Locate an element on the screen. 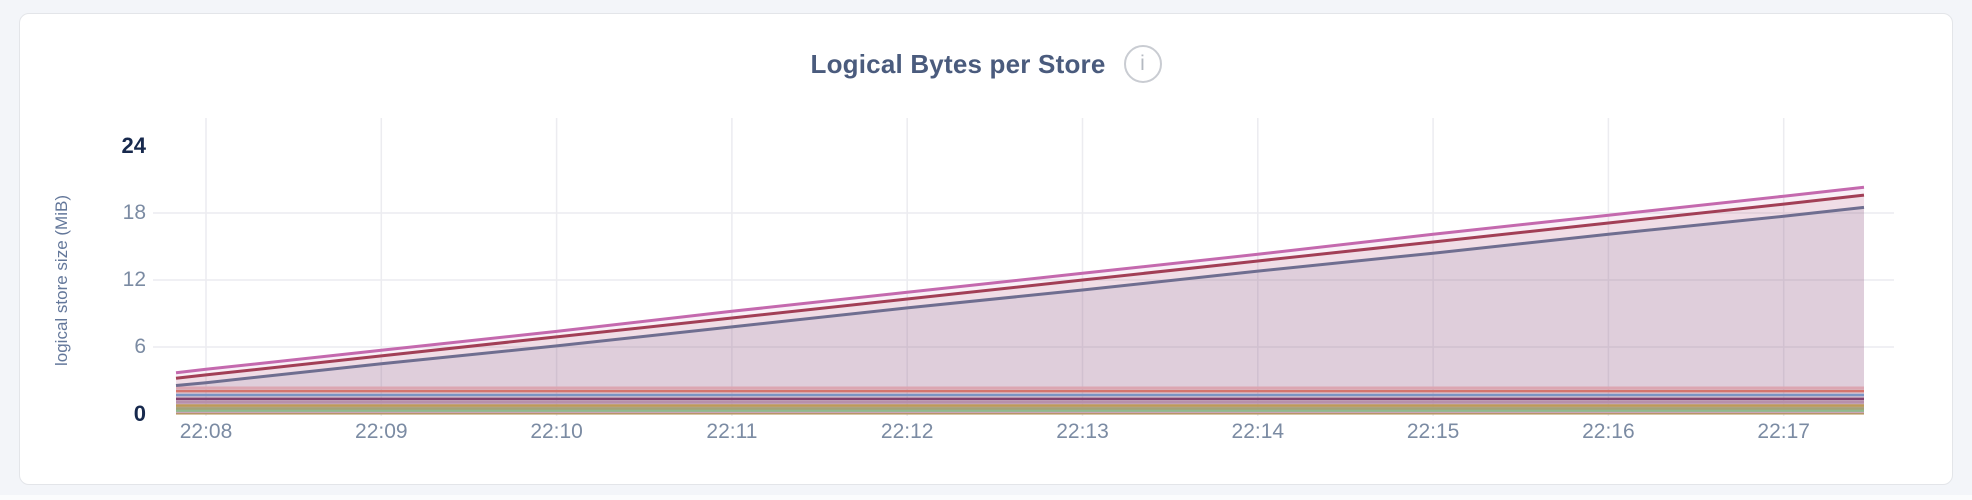  y-tick-label: 0 is located at coordinates (139, 413).